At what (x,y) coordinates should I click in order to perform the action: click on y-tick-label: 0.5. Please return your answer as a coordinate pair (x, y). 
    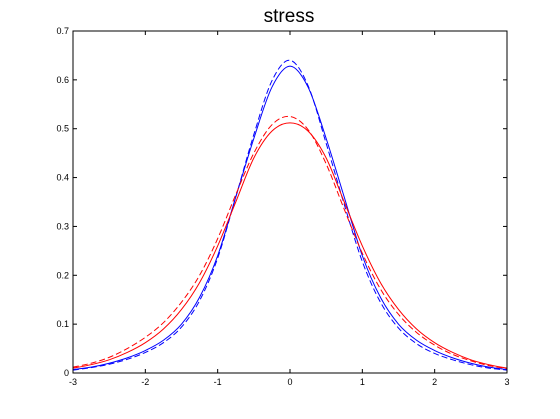
    Looking at the image, I should click on (62, 129).